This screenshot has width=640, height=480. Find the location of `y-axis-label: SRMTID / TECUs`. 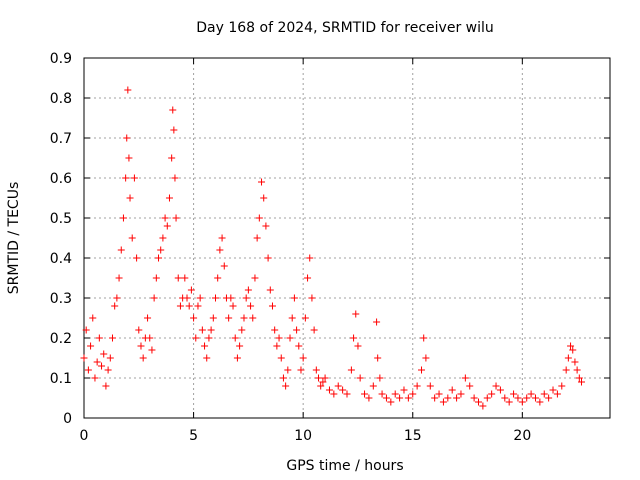

y-axis-label: SRMTID / TECUs is located at coordinates (14, 238).